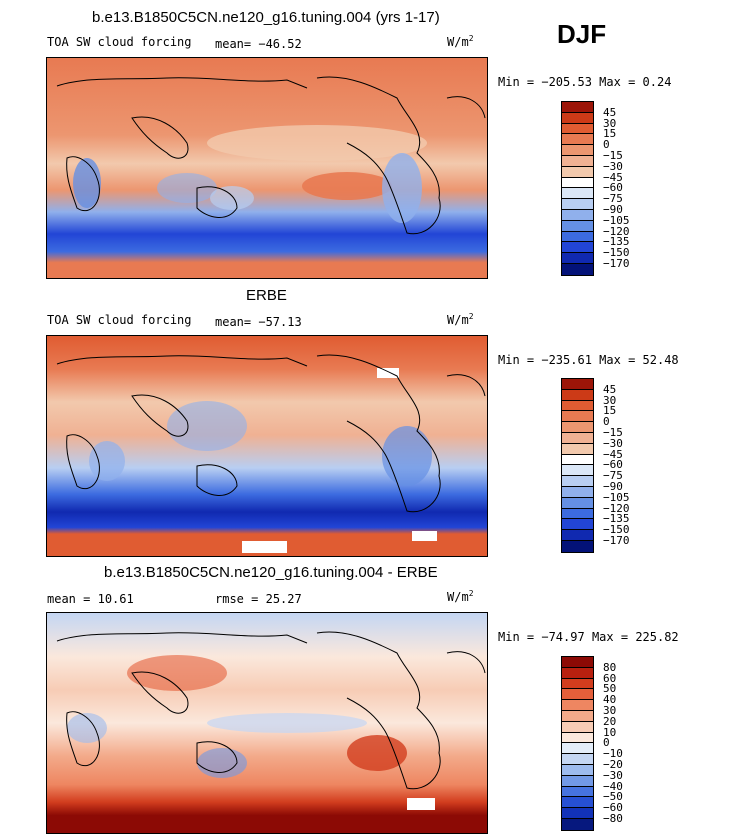  I want to click on panel3-min-label: Min =, so click(516, 637).